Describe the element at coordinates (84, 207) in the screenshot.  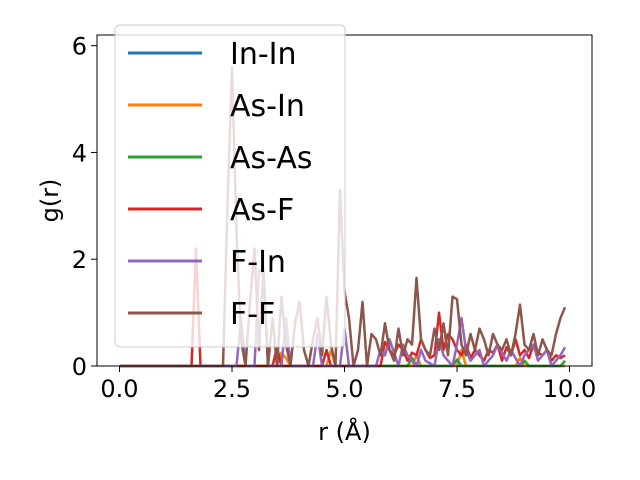
I see `y-axis-ticks: 0 2 4 6` at that location.